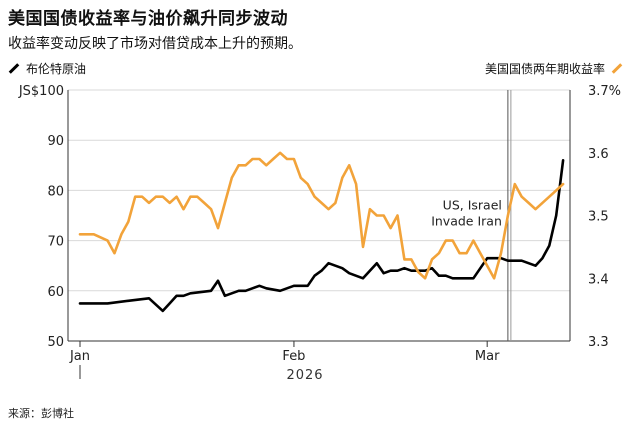 This screenshot has width=635, height=429. Describe the element at coordinates (41, 91) in the screenshot. I see `y-left-tick-label: JS$100` at that location.